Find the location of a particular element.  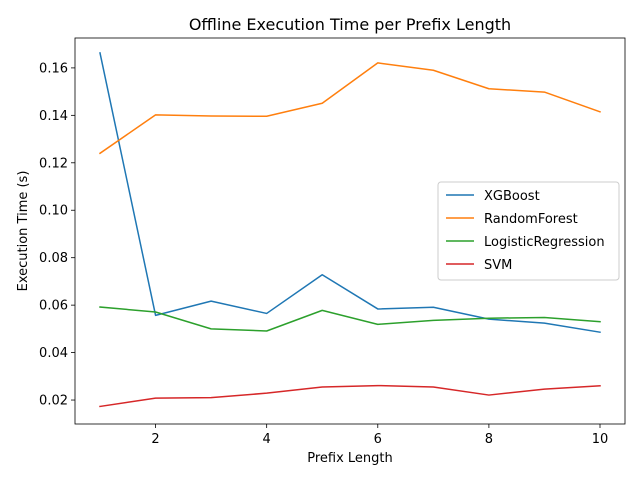

x-tick-label: 2 is located at coordinates (155, 439).